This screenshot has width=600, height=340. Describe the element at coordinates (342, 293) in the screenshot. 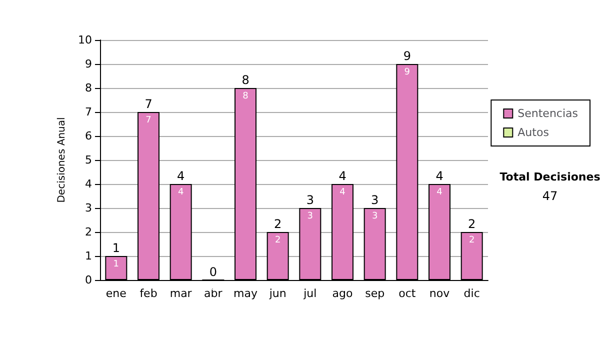

I see `x-tick-label: ago` at that location.